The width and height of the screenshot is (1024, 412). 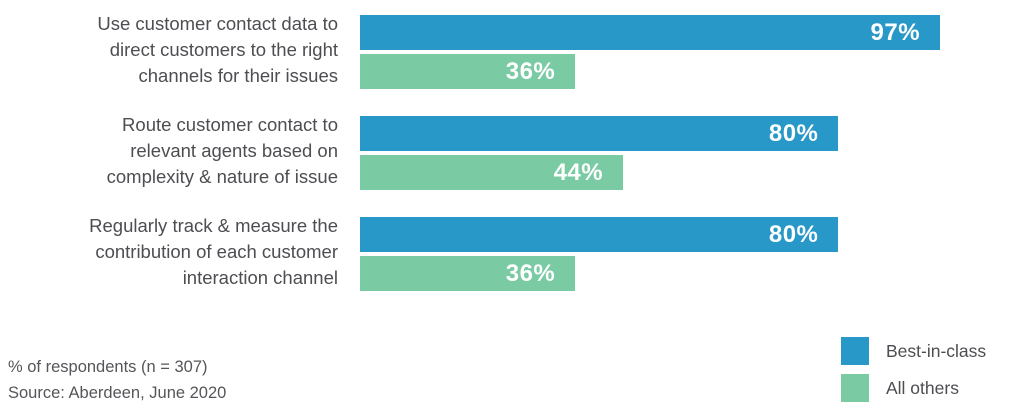 What do you see at coordinates (650, 32) in the screenshot?
I see `bar-best-in-class: 97%` at bounding box center [650, 32].